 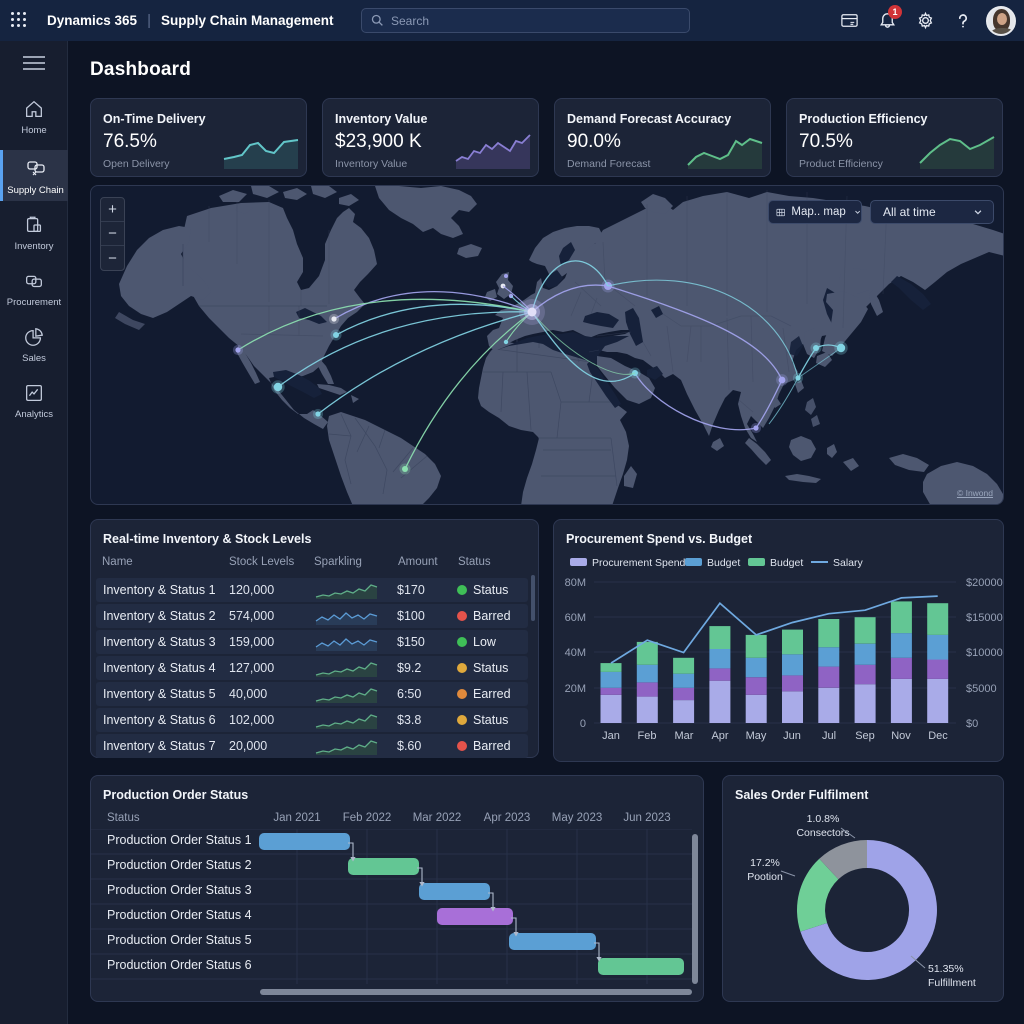 What do you see at coordinates (684, 736) in the screenshot?
I see `svg-text: Mar` at bounding box center [684, 736].